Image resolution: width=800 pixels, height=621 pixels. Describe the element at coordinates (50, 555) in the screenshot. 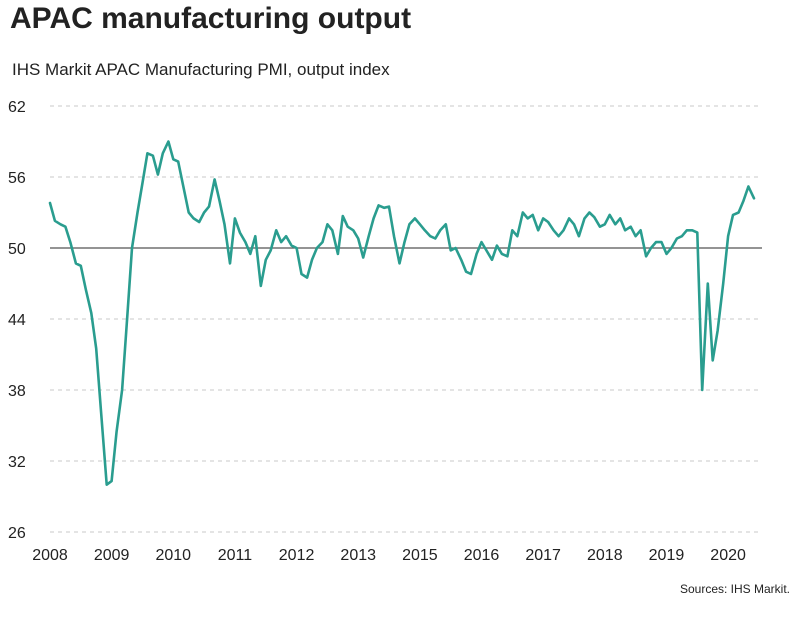

I see `x-tick-label: 2008` at that location.